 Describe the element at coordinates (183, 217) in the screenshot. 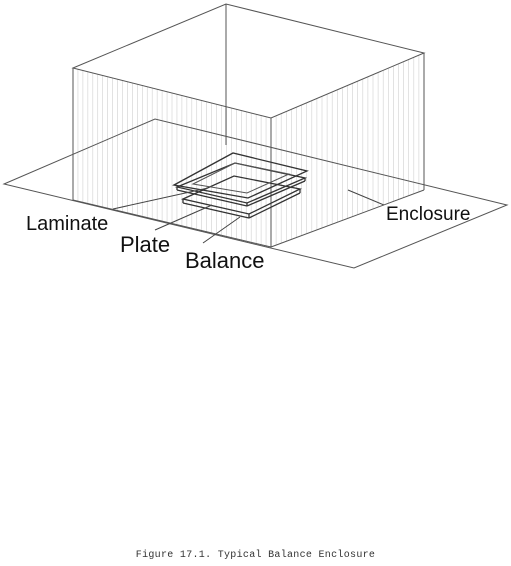

I see `plate-leader` at that location.